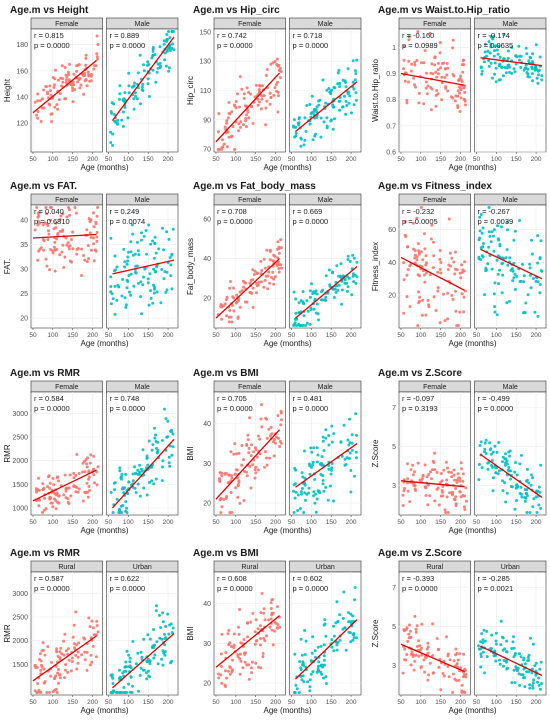 This screenshot has height=725, width=550. What do you see at coordinates (128, 45) in the screenshot?
I see `p-annotation: p = 0.0000` at bounding box center [128, 45].